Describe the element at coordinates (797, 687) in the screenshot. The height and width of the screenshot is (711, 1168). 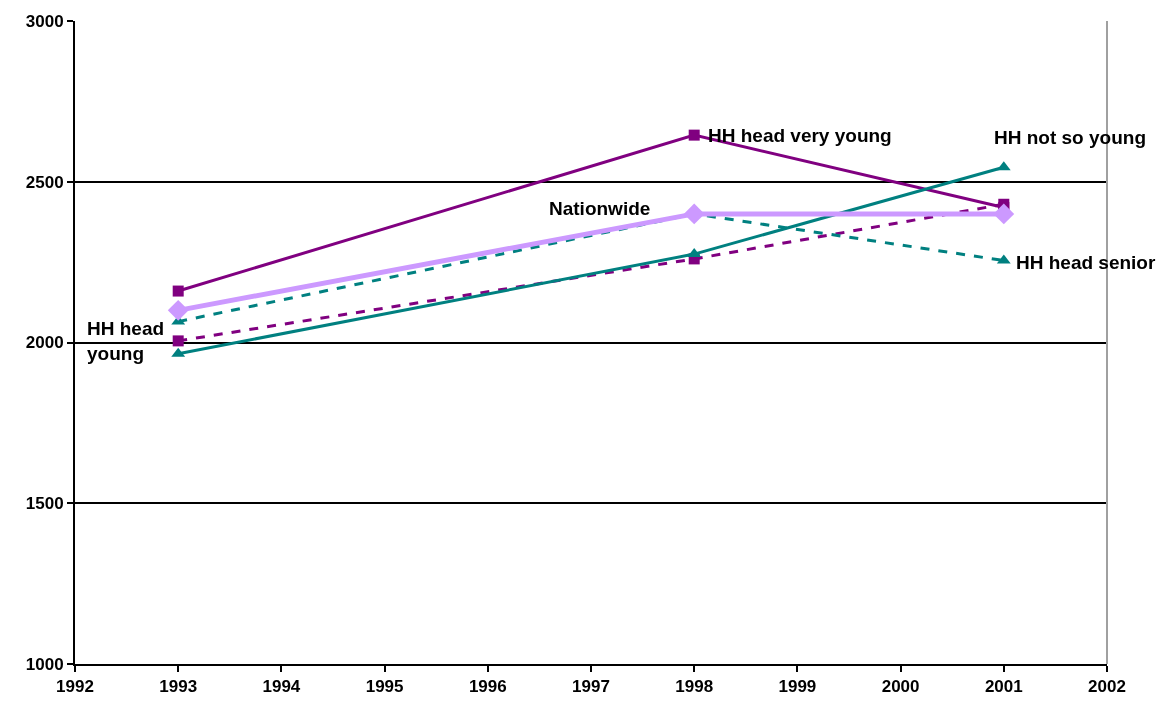
I see `x-tick-label: 1999` at that location.